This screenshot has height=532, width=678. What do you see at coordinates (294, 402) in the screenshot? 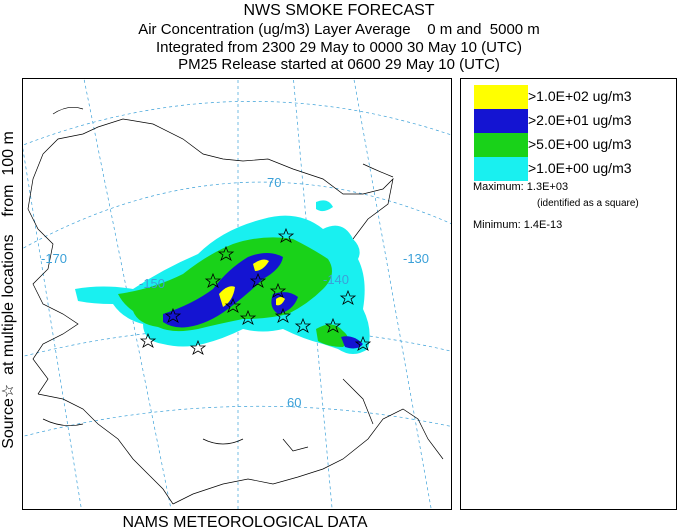
I see `lat-label-60: 60` at bounding box center [294, 402].